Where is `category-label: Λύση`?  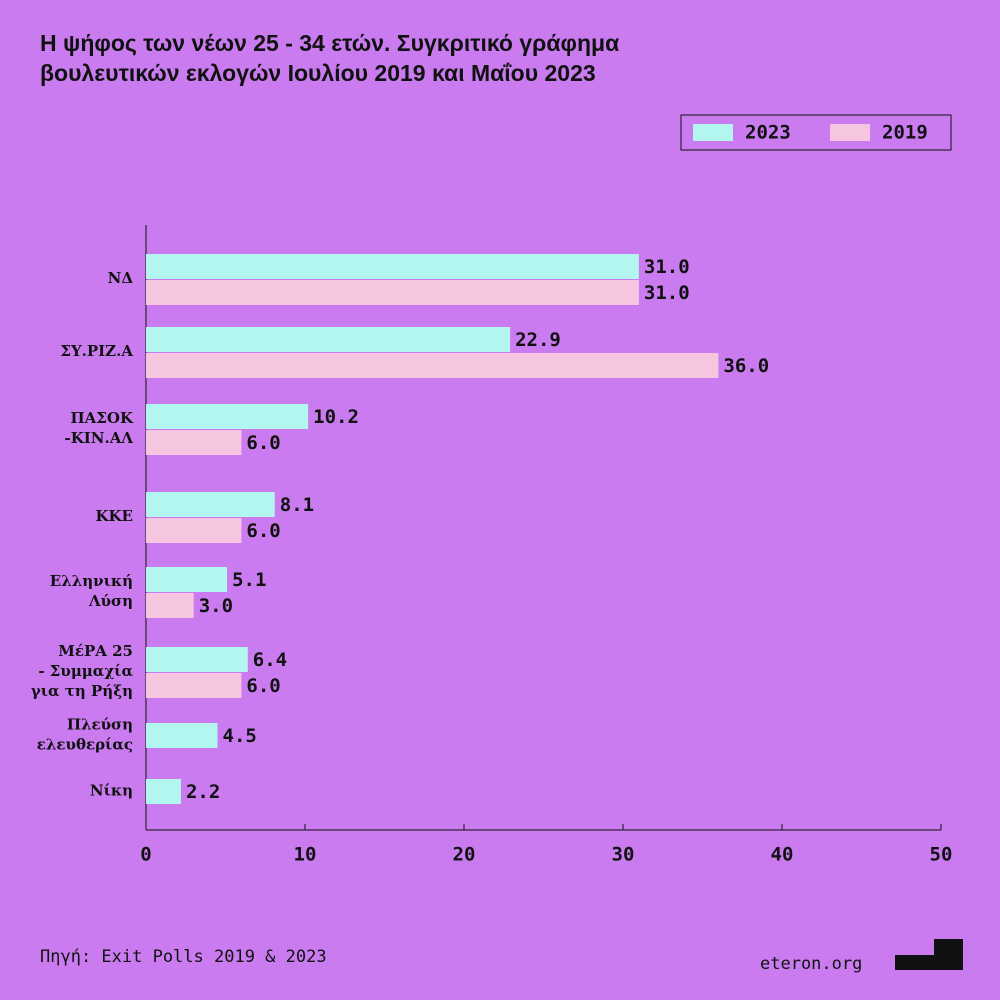 category-label: Λύση is located at coordinates (110, 601).